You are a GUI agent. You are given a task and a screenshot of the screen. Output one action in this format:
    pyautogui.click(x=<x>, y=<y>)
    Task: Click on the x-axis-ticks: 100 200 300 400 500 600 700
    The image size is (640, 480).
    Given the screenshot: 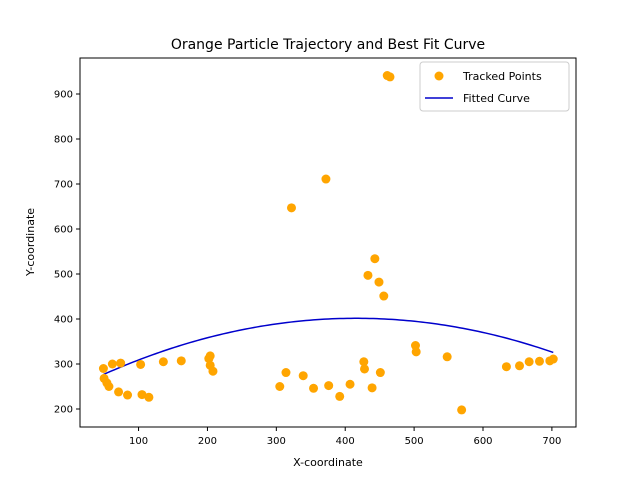 What is the action you would take?
    pyautogui.click(x=345, y=437)
    